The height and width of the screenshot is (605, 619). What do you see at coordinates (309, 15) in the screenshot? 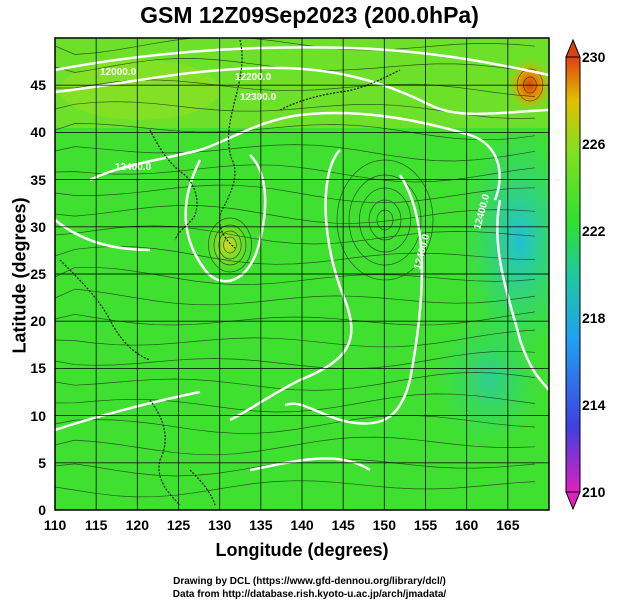
I see `chart-title: GSM 12Z09Sep2023 (200.0hPa)` at bounding box center [309, 15].